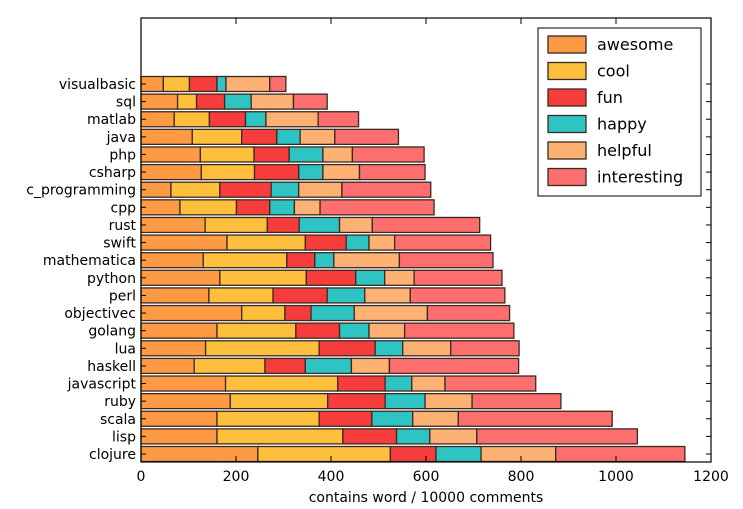 This screenshot has height=509, width=743. What do you see at coordinates (281, 383) in the screenshot?
I see `bar-javascript-cool` at bounding box center [281, 383].